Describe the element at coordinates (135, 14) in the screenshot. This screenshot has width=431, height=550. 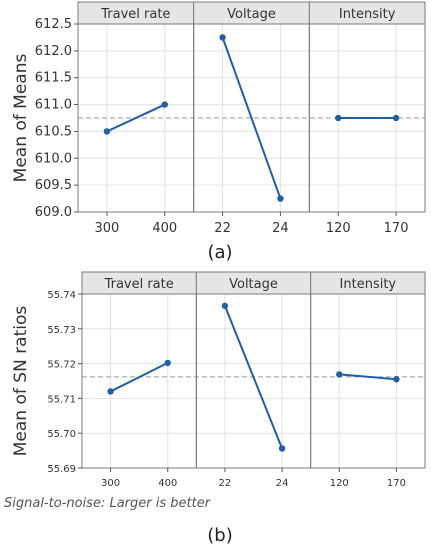
I see `panel-title-0-0: Travel rate` at that location.